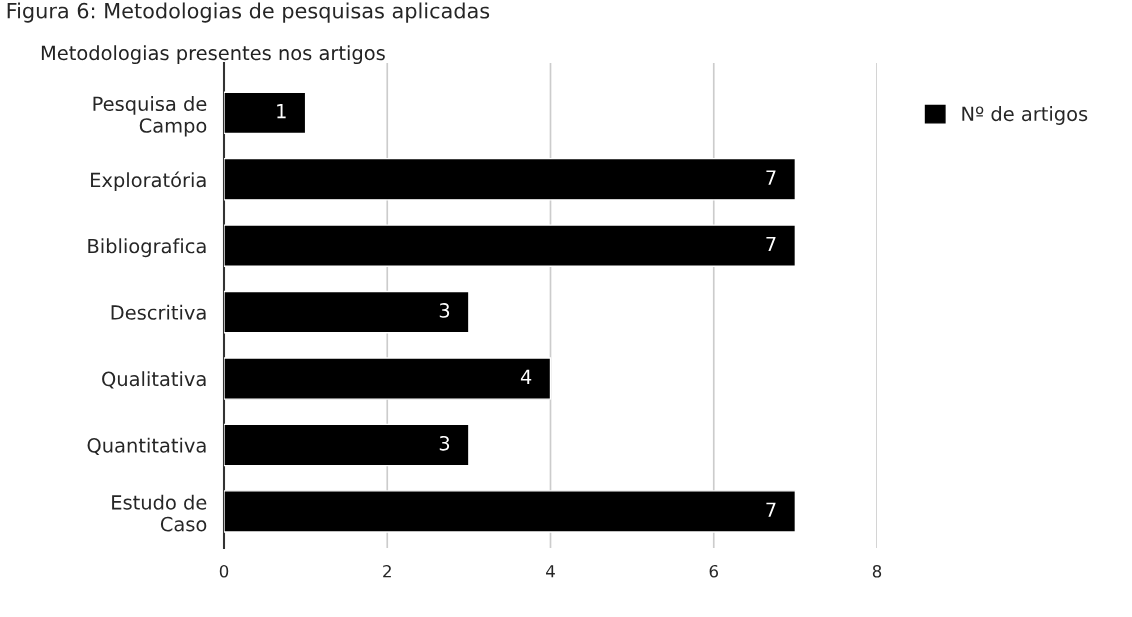 This screenshot has width=1132, height=617. What do you see at coordinates (154, 380) in the screenshot?
I see `y-tick-label: Qualitativa` at bounding box center [154, 380].